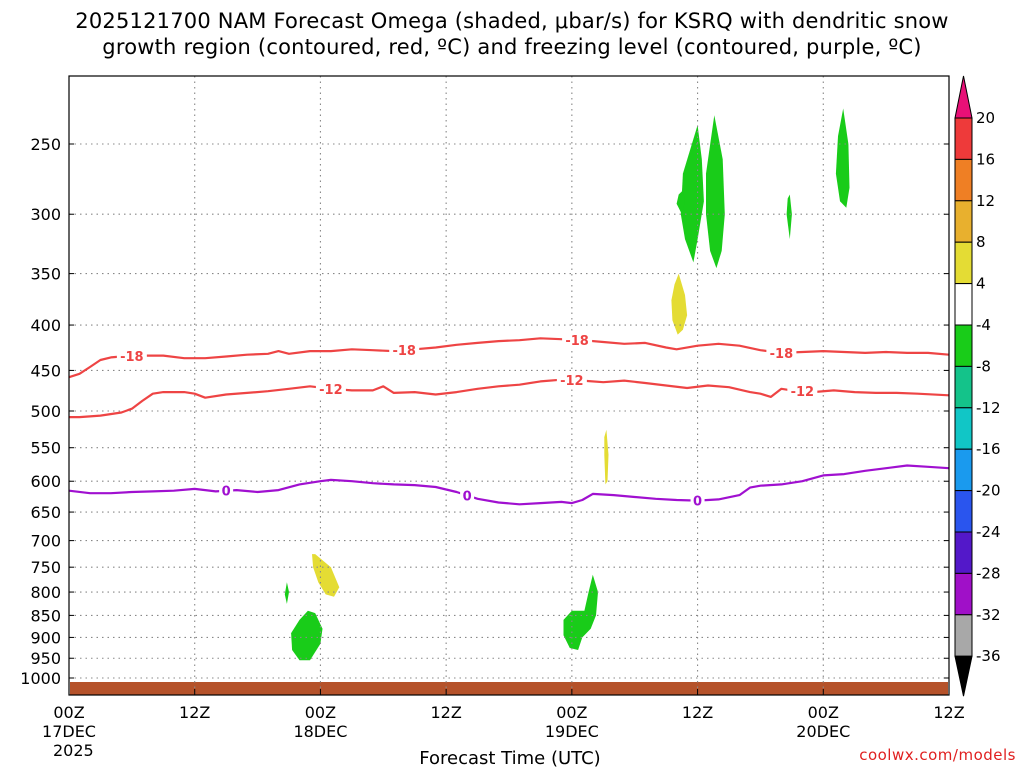 The width and height of the screenshot is (1024, 768). I want to click on x-tick-date-0: 17DEC, so click(69, 731).